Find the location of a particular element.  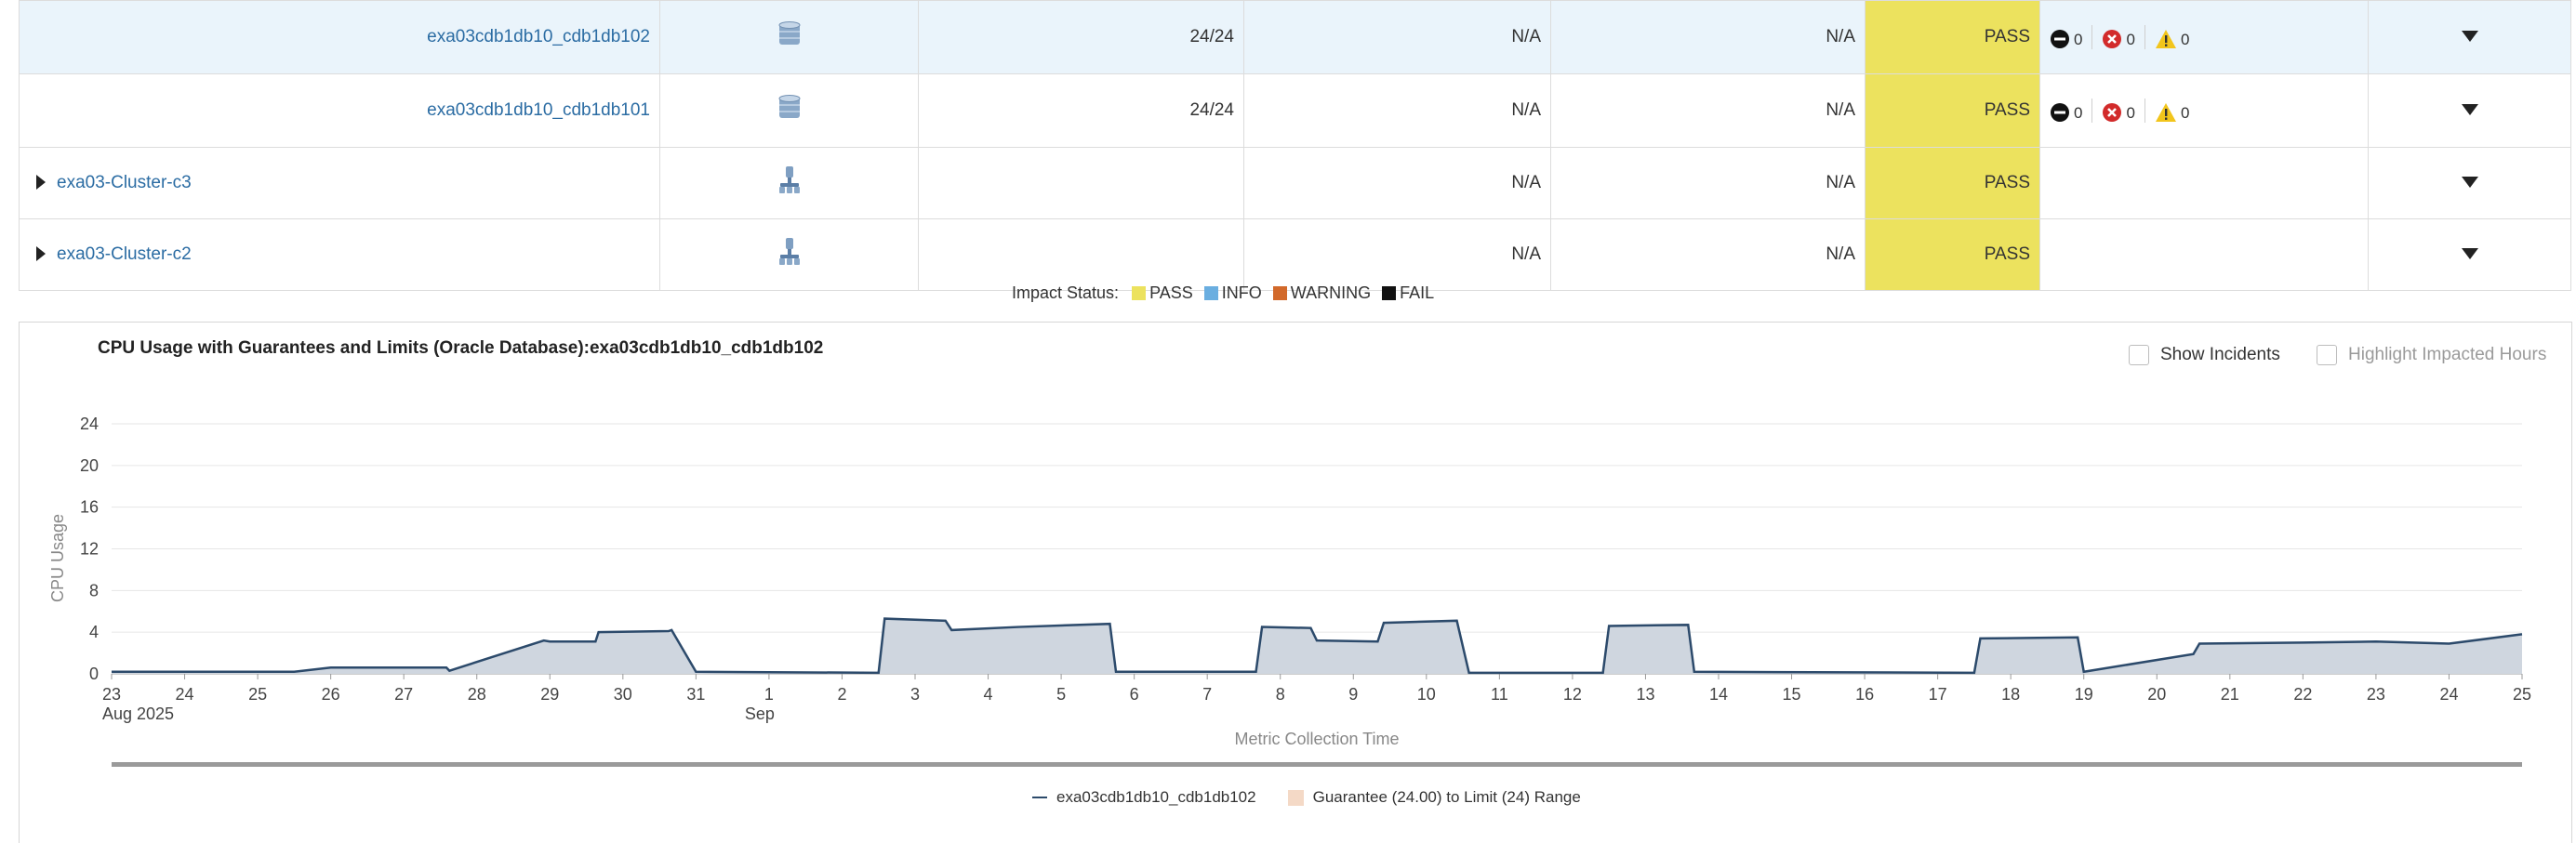

legend-area-marker is located at coordinates (1295, 797).